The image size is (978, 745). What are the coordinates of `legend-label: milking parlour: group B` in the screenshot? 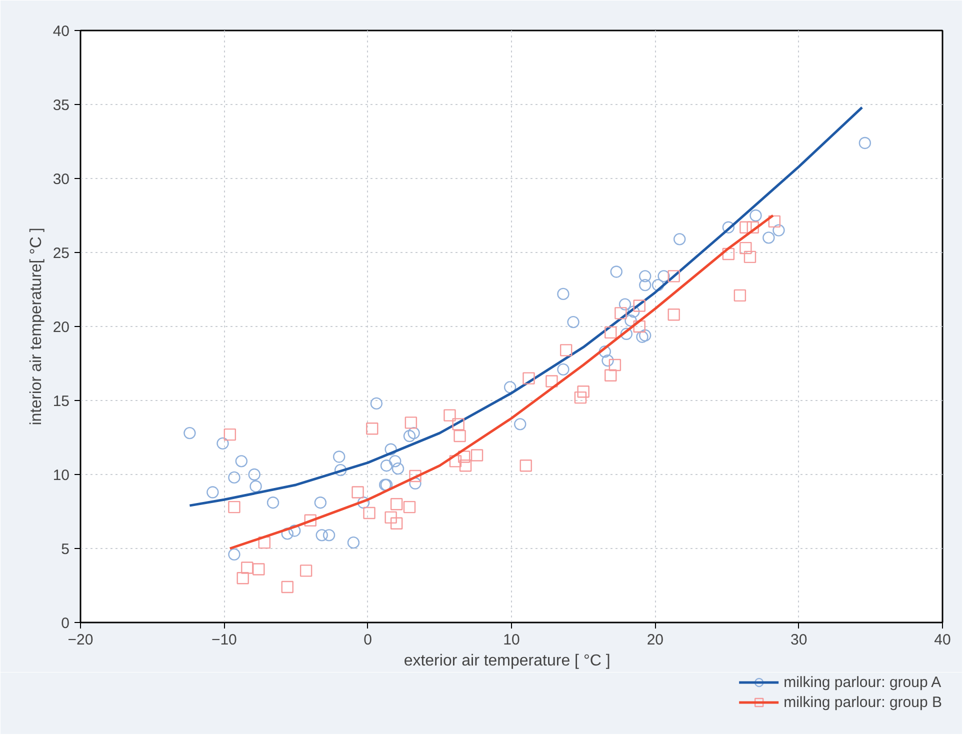 It's located at (863, 702).